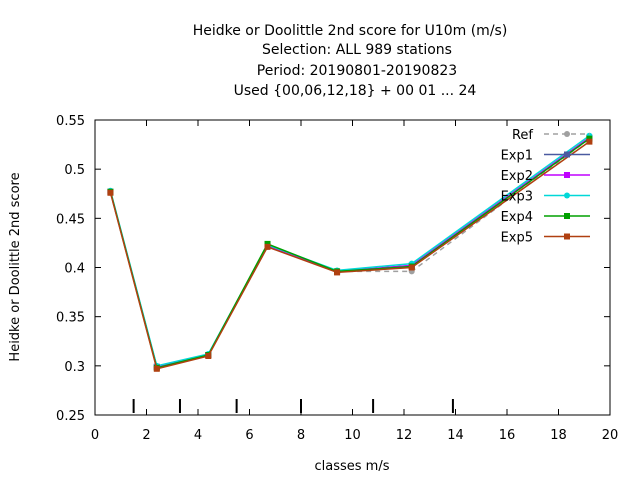 The image size is (640, 480). What do you see at coordinates (352, 435) in the screenshot?
I see `x-tick-label: 10` at bounding box center [352, 435].